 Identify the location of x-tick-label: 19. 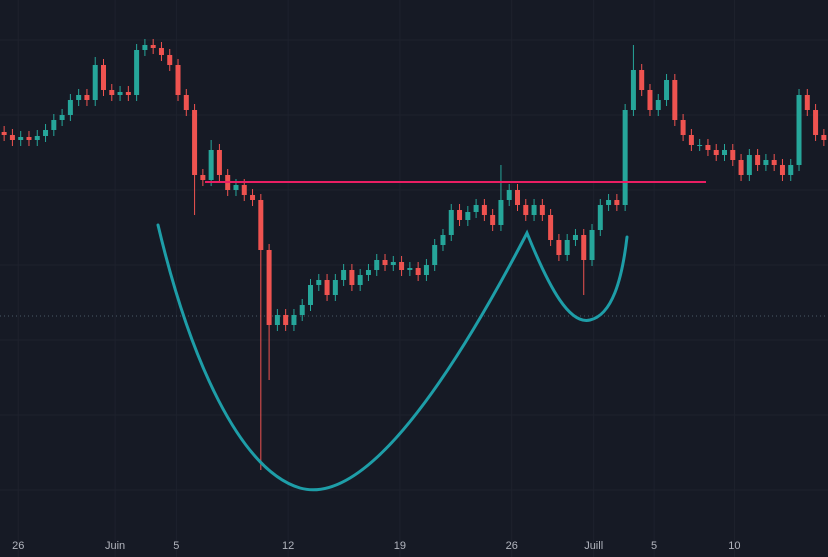
(400, 546).